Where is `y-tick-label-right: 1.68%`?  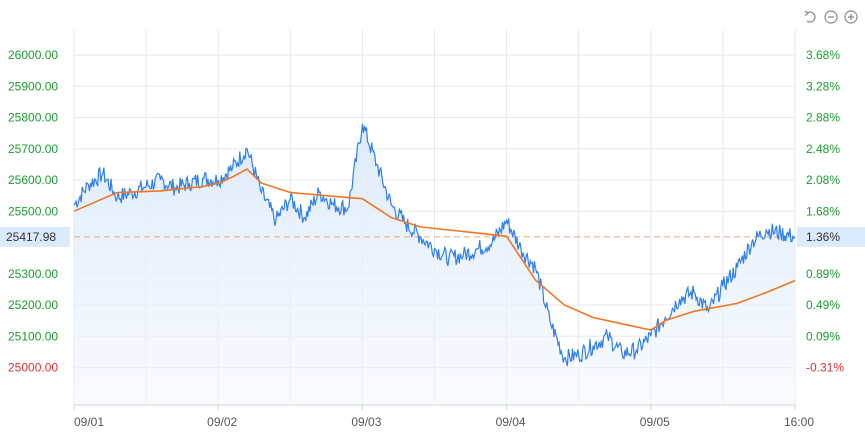 y-tick-label-right: 1.68% is located at coordinates (823, 211).